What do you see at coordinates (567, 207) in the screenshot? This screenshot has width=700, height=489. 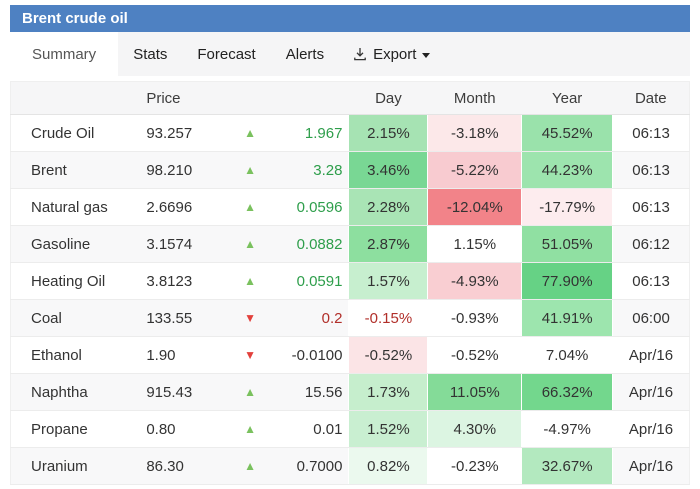 I see `year-percent: -17.79%` at bounding box center [567, 207].